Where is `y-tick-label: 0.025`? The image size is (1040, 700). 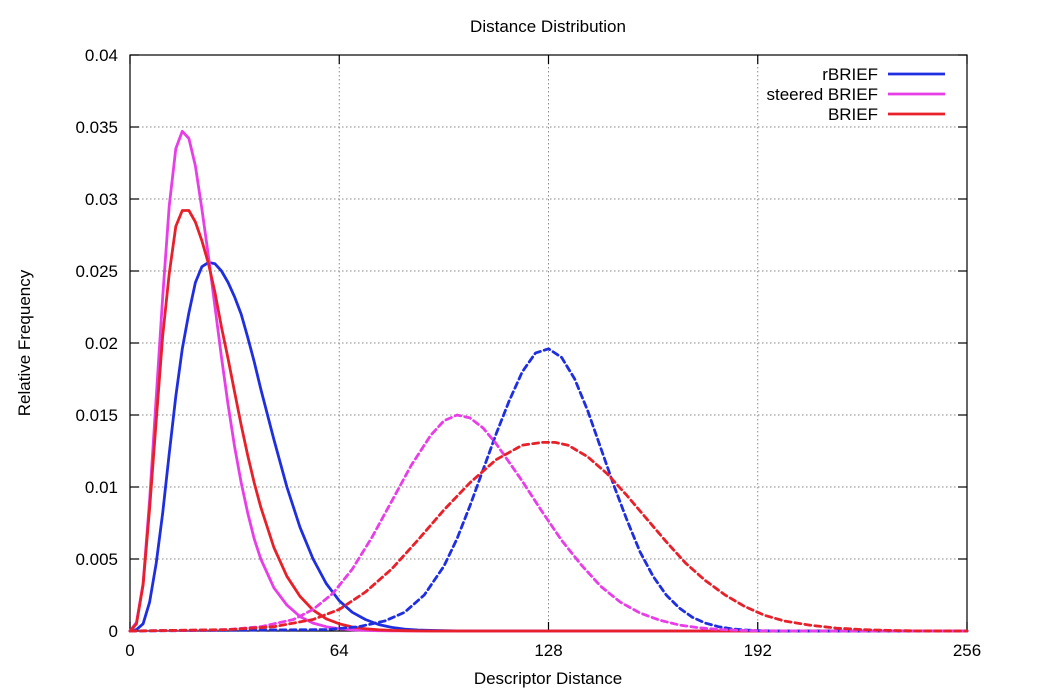 y-tick-label: 0.025 is located at coordinates (96, 271).